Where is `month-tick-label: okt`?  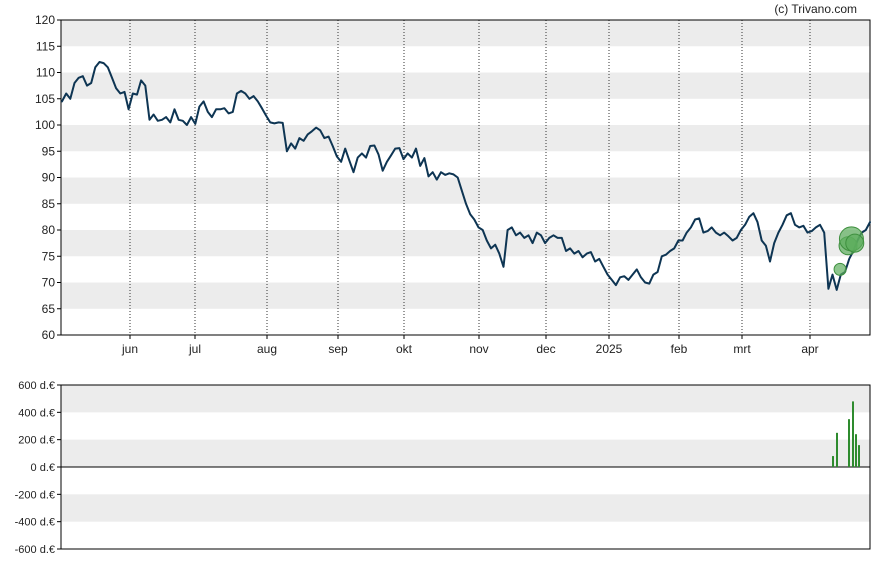
month-tick-label: okt is located at coordinates (404, 349).